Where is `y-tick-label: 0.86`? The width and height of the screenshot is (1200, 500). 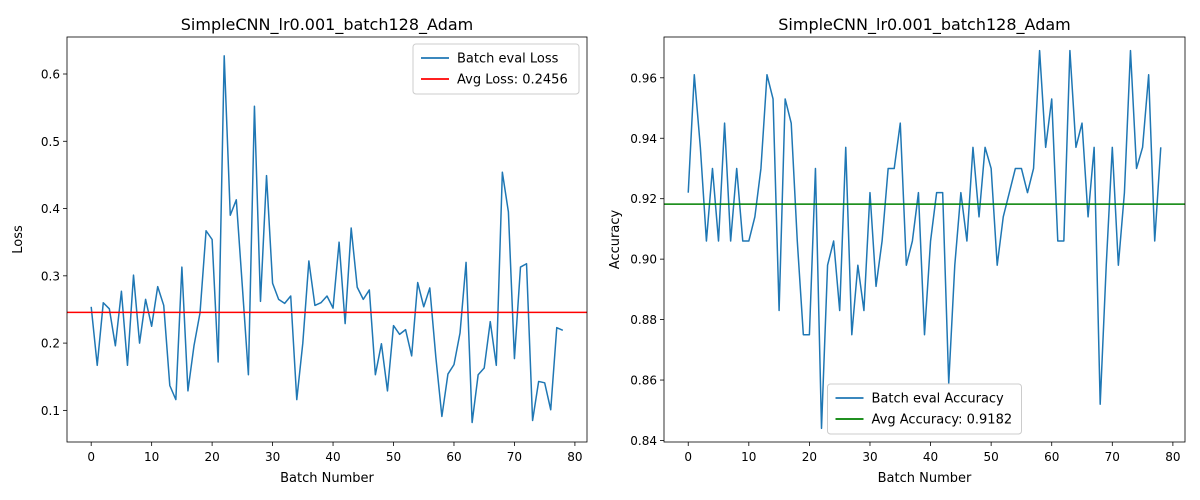
y-tick-label: 0.86 is located at coordinates (643, 381).